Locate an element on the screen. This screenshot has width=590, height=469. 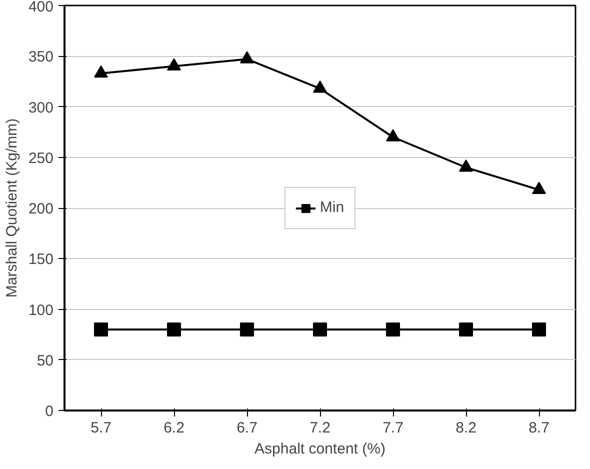
y-tick-label: 200 is located at coordinates (41, 209).